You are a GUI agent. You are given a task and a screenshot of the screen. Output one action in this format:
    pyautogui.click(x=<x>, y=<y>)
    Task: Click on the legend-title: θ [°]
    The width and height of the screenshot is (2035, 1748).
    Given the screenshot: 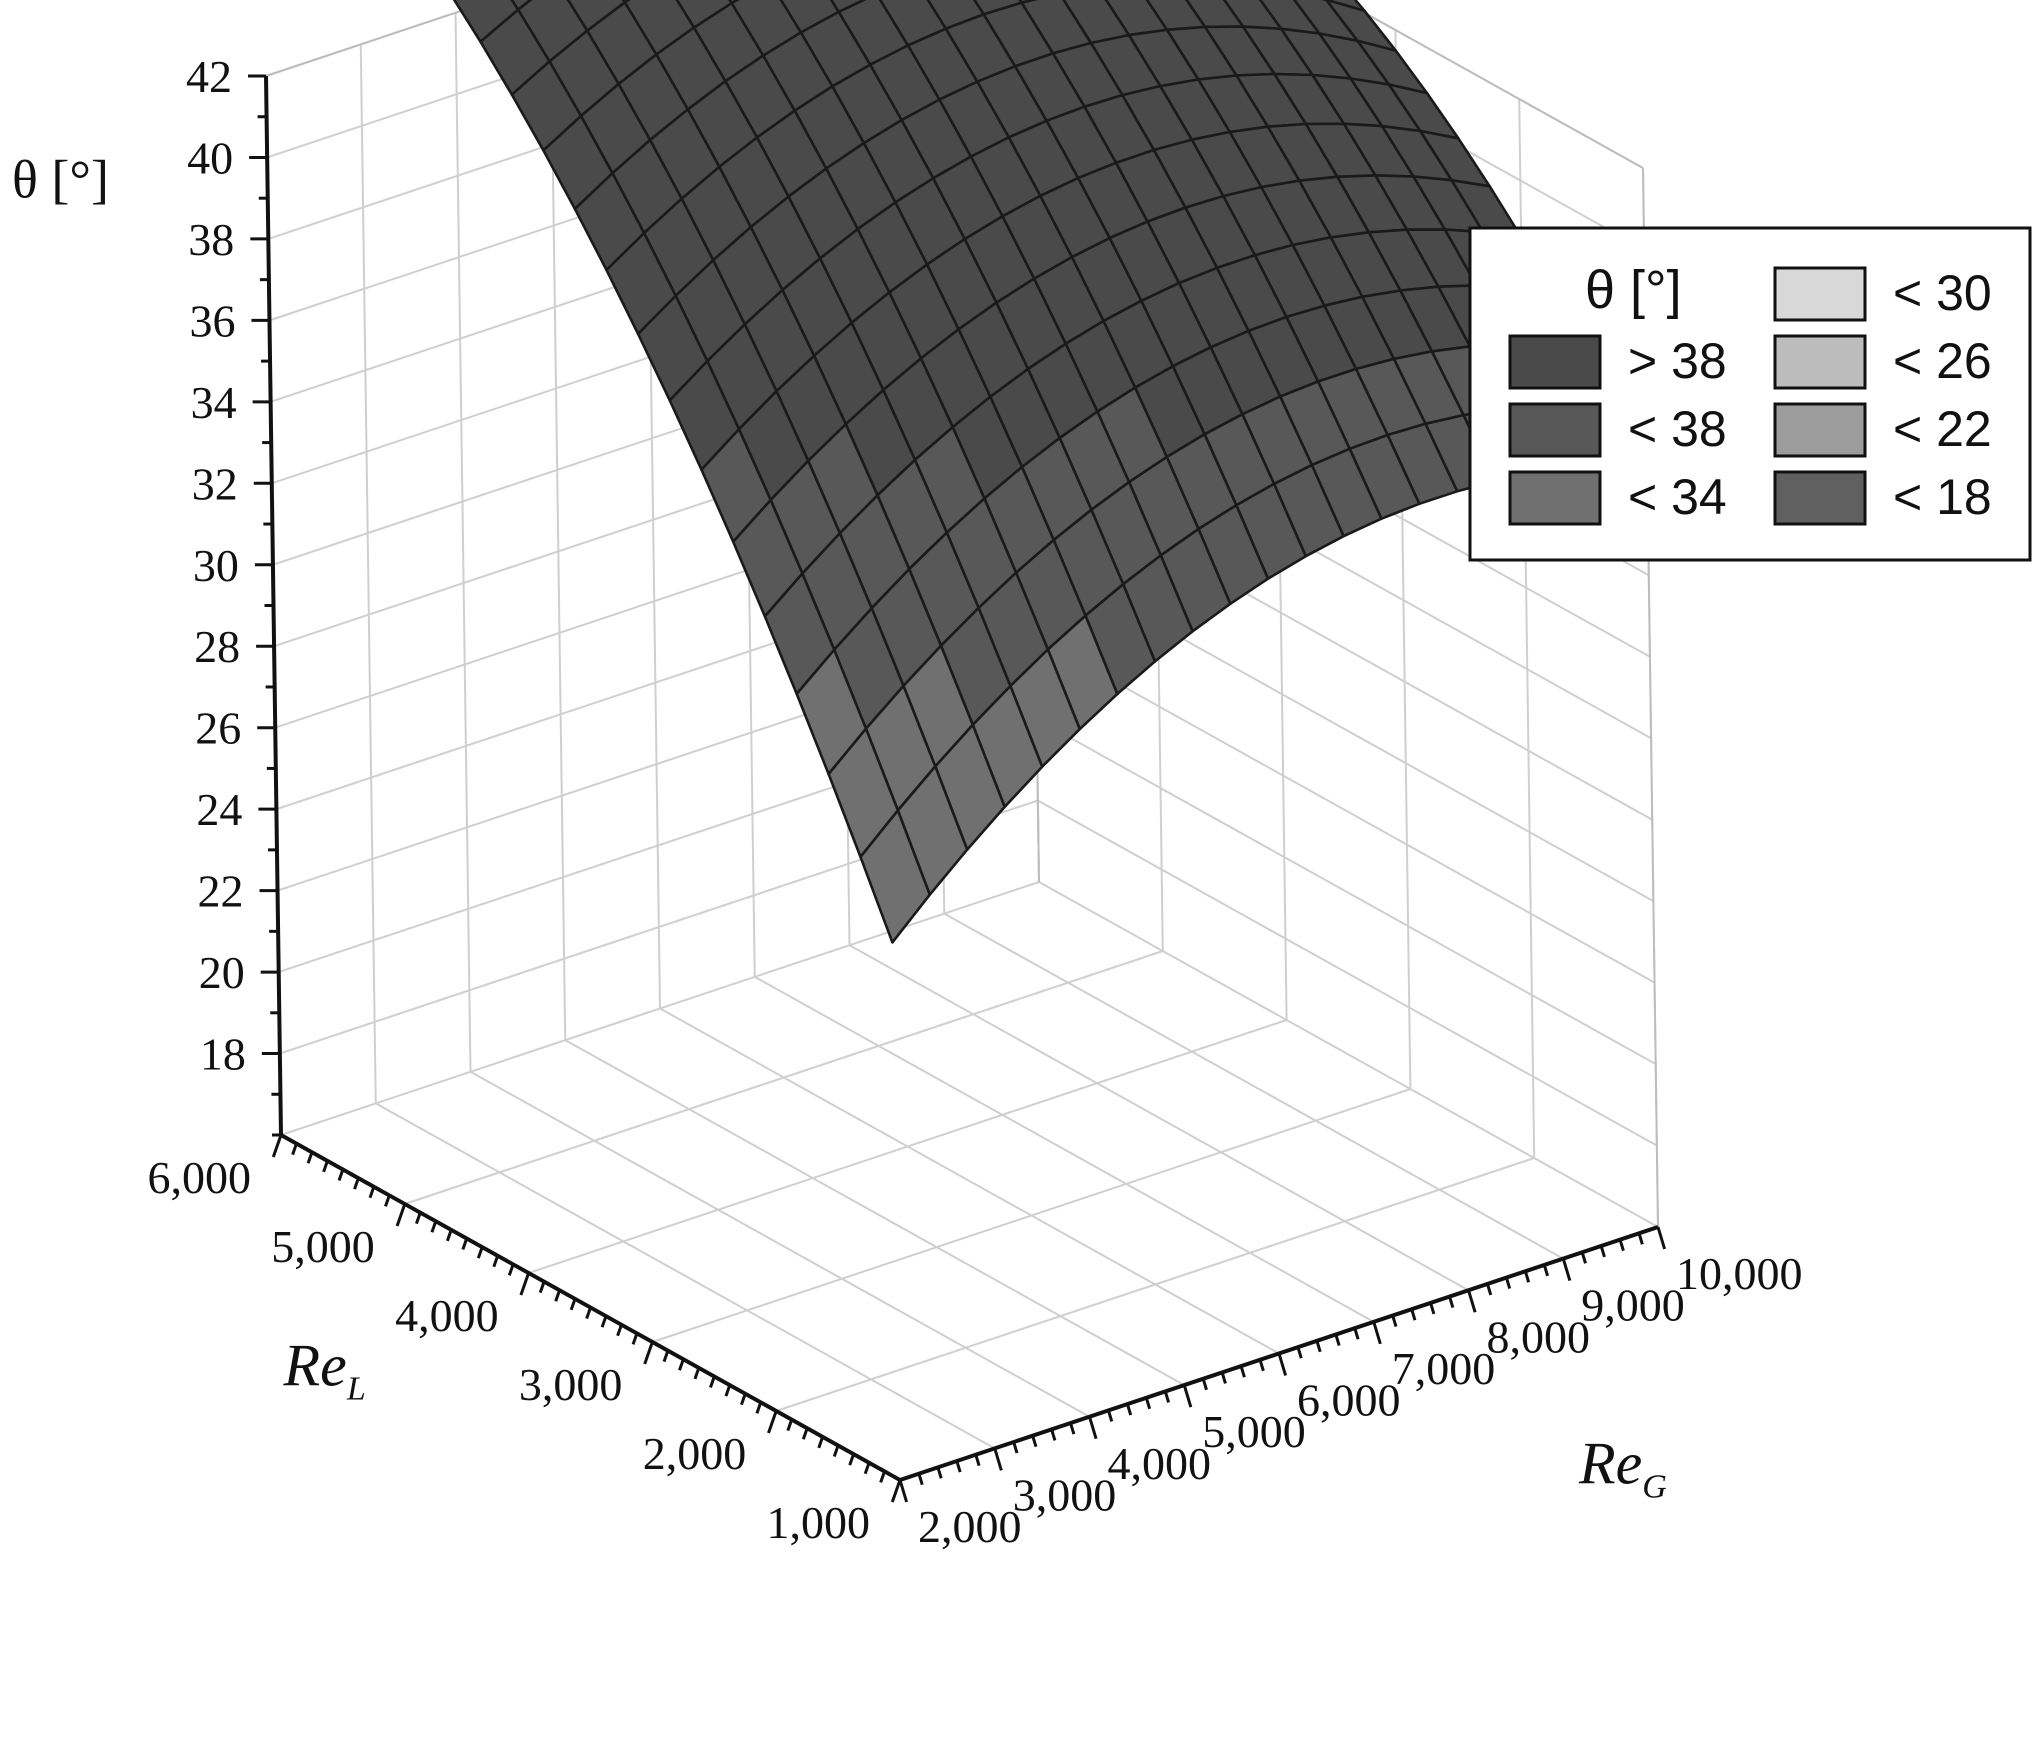 What is the action you would take?
    pyautogui.click(x=1633, y=290)
    